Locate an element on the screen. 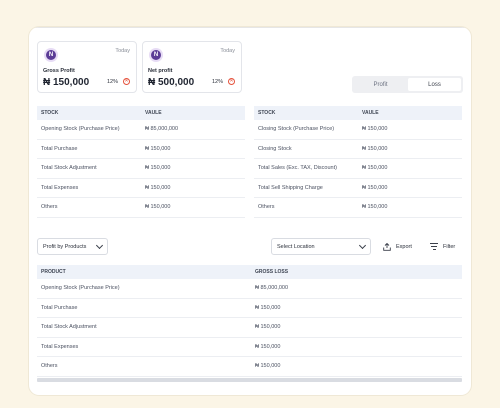  horizontal-scrollbar is located at coordinates (249, 380).